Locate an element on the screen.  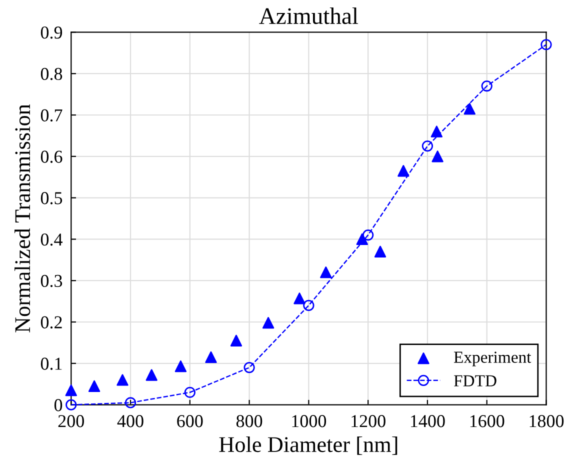
x-tick-label: 200 is located at coordinates (71, 421).